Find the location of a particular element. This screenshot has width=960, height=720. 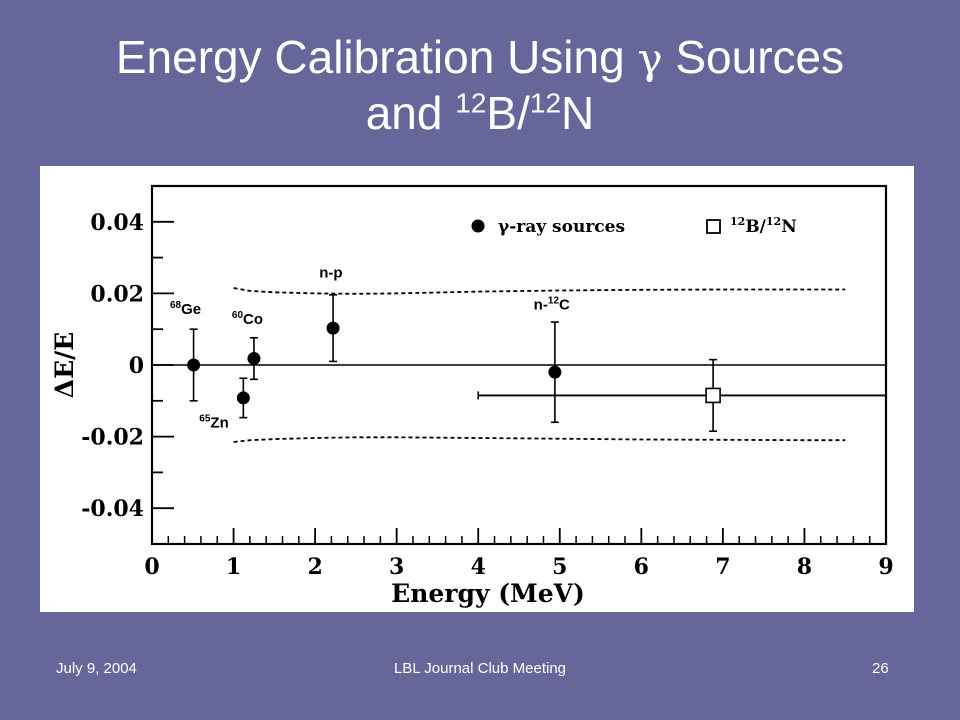

annotation-superscript: 60 is located at coordinates (238, 315).